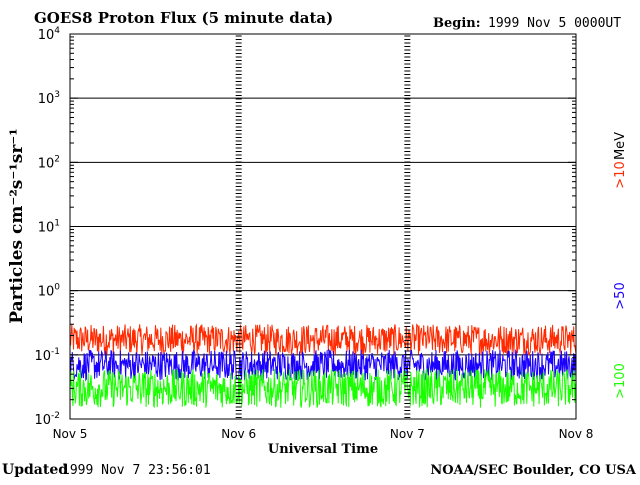 The height and width of the screenshot is (485, 640). I want to click on y-tick-label: 10⁻¹, so click(47, 355).